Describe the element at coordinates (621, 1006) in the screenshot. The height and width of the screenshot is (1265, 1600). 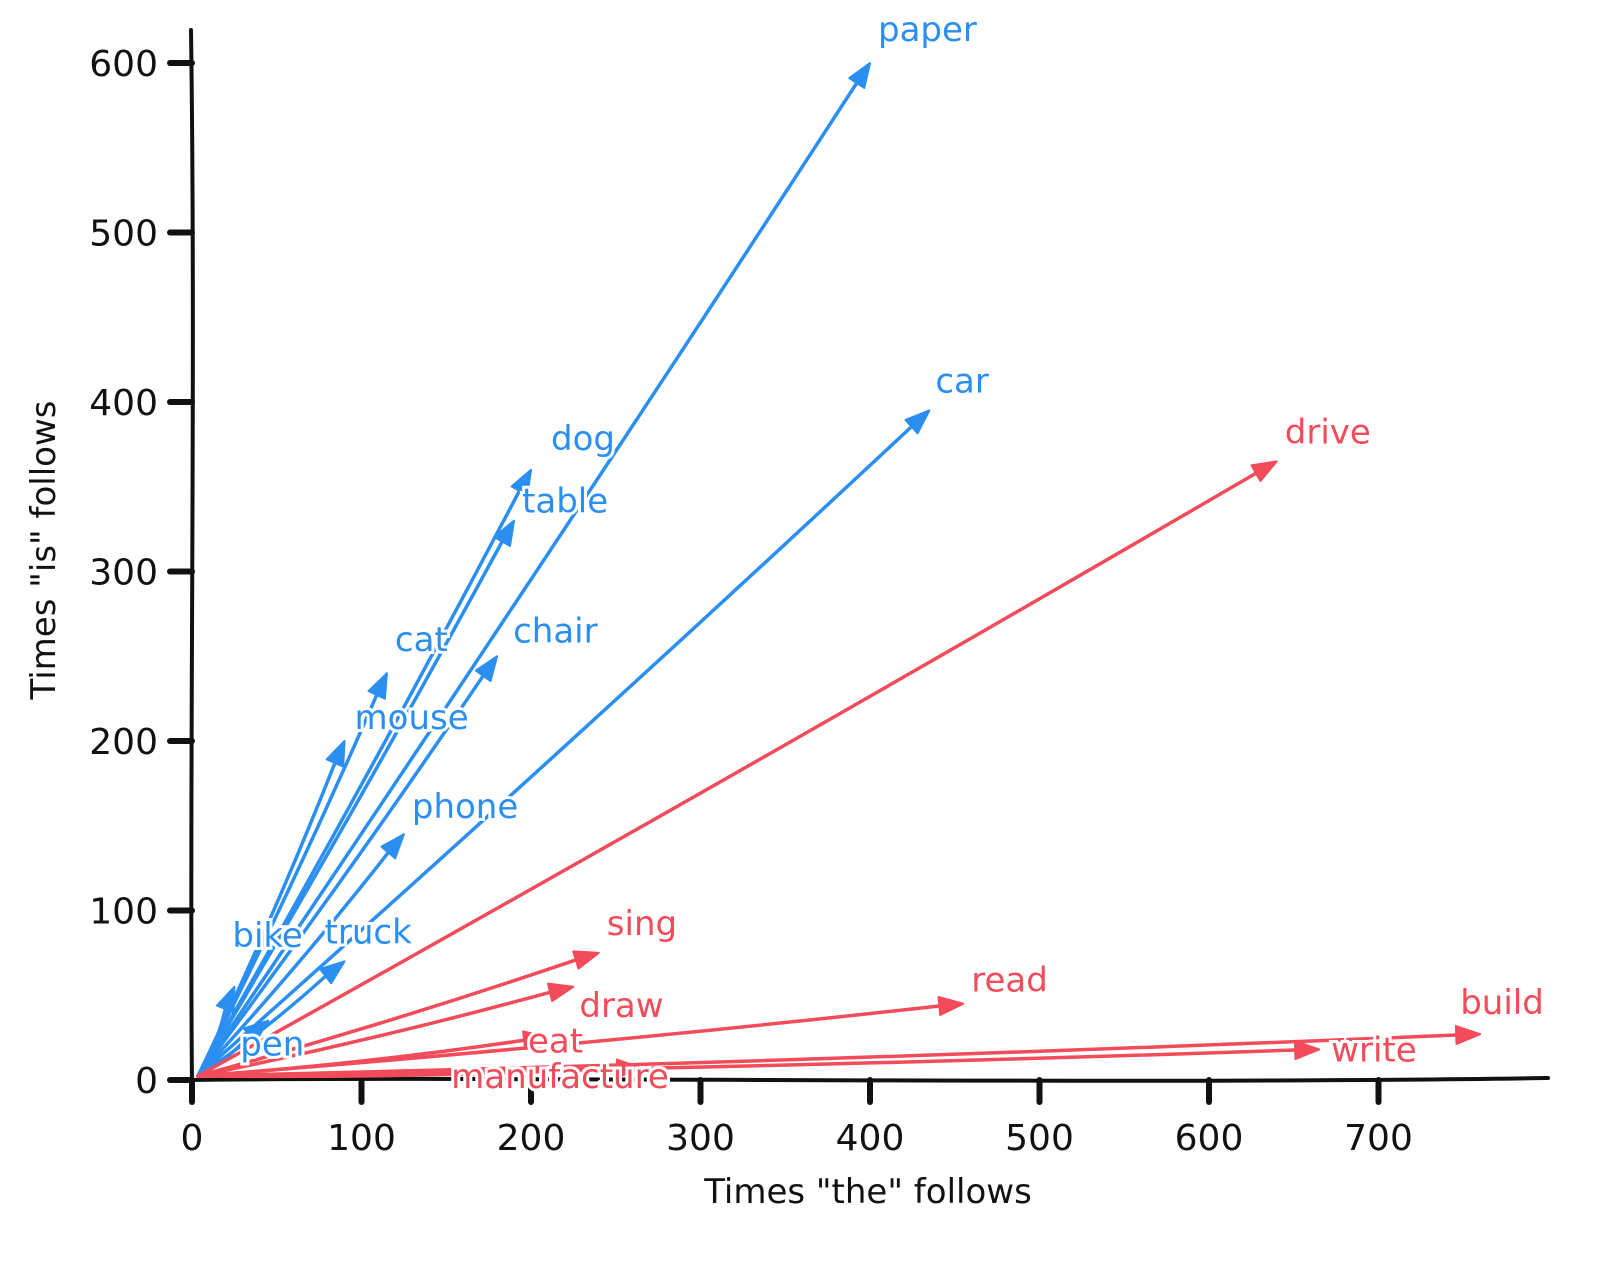
I see `vector-label-draw: draw` at that location.